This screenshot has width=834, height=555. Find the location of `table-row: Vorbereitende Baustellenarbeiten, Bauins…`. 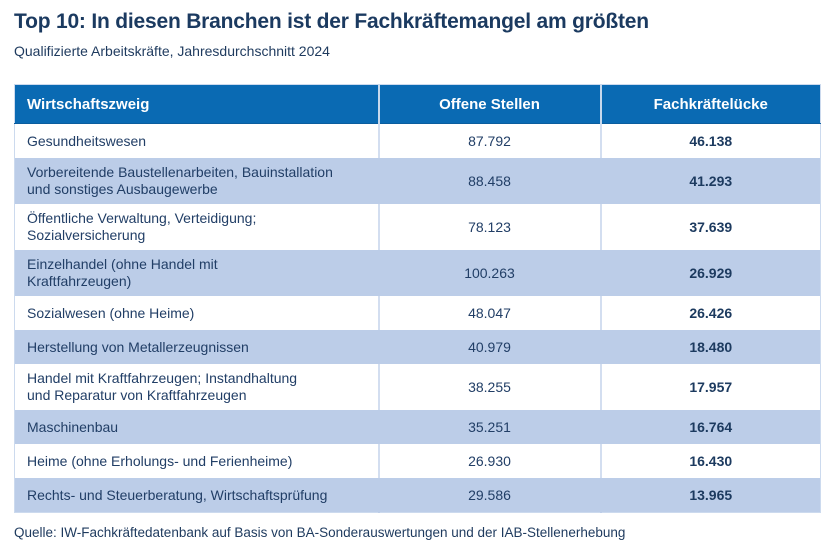

table-row: Vorbereitende Baustellenarbeiten, Bauins… is located at coordinates (417, 181).